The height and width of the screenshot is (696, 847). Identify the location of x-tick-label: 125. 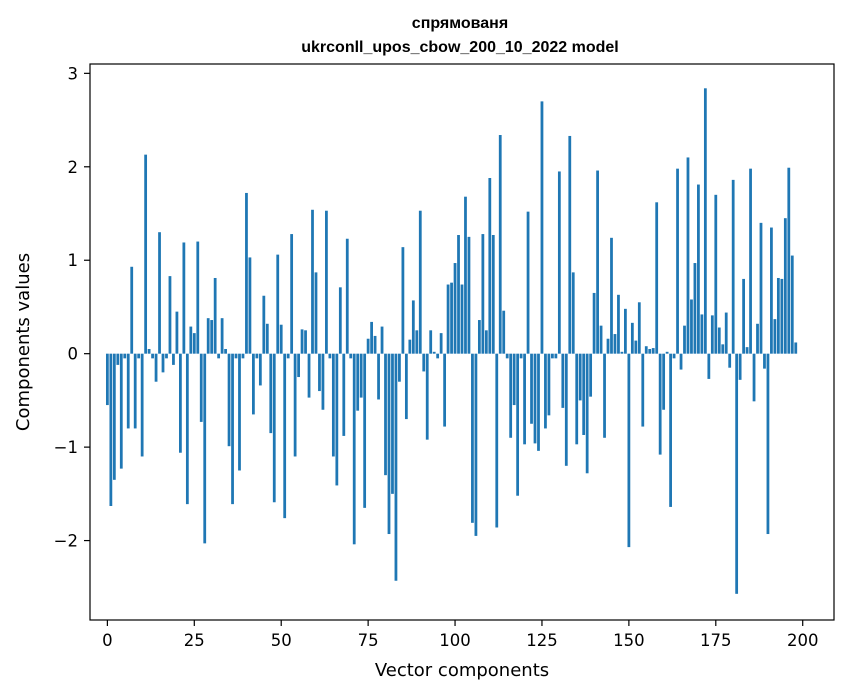
(542, 640).